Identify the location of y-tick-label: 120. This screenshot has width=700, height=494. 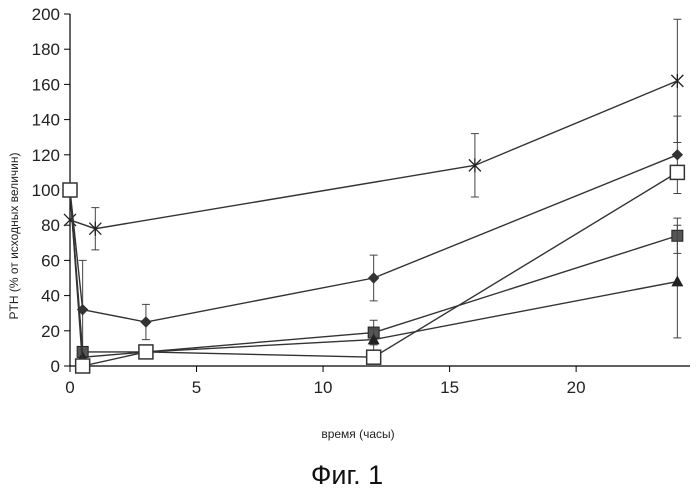
(46, 155).